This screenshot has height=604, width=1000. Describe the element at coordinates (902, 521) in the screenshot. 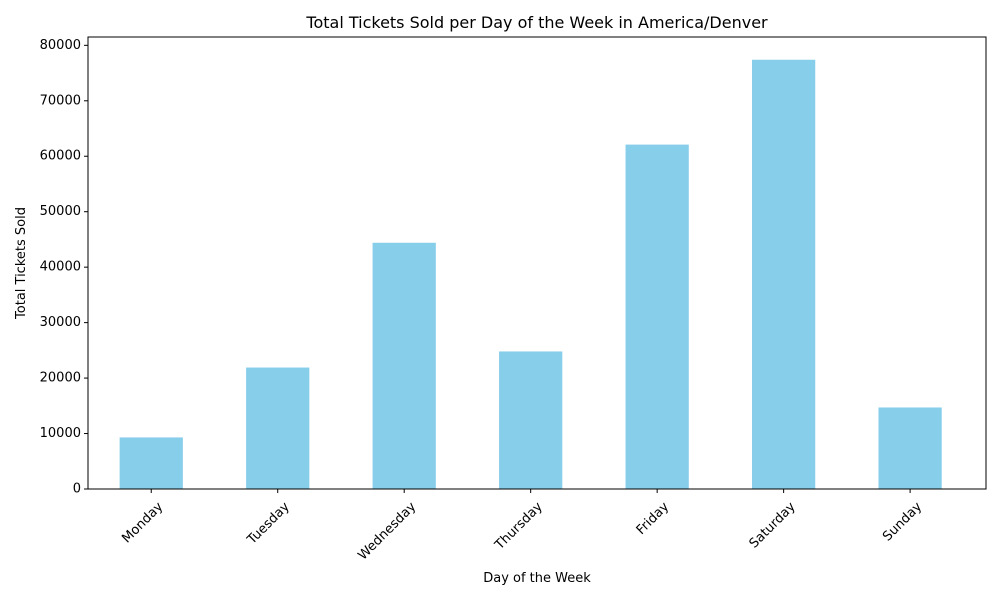

I see `x-tick-label-sunday: Sunday` at that location.